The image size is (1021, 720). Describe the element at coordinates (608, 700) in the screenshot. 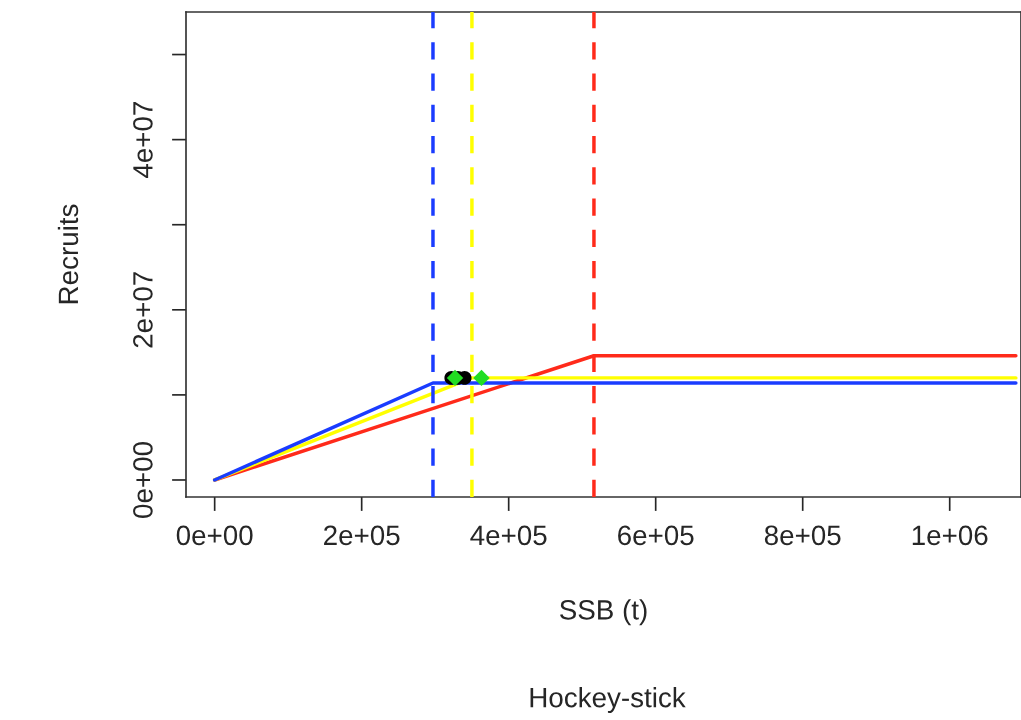

I see `text: Hockey-stick` at that location.